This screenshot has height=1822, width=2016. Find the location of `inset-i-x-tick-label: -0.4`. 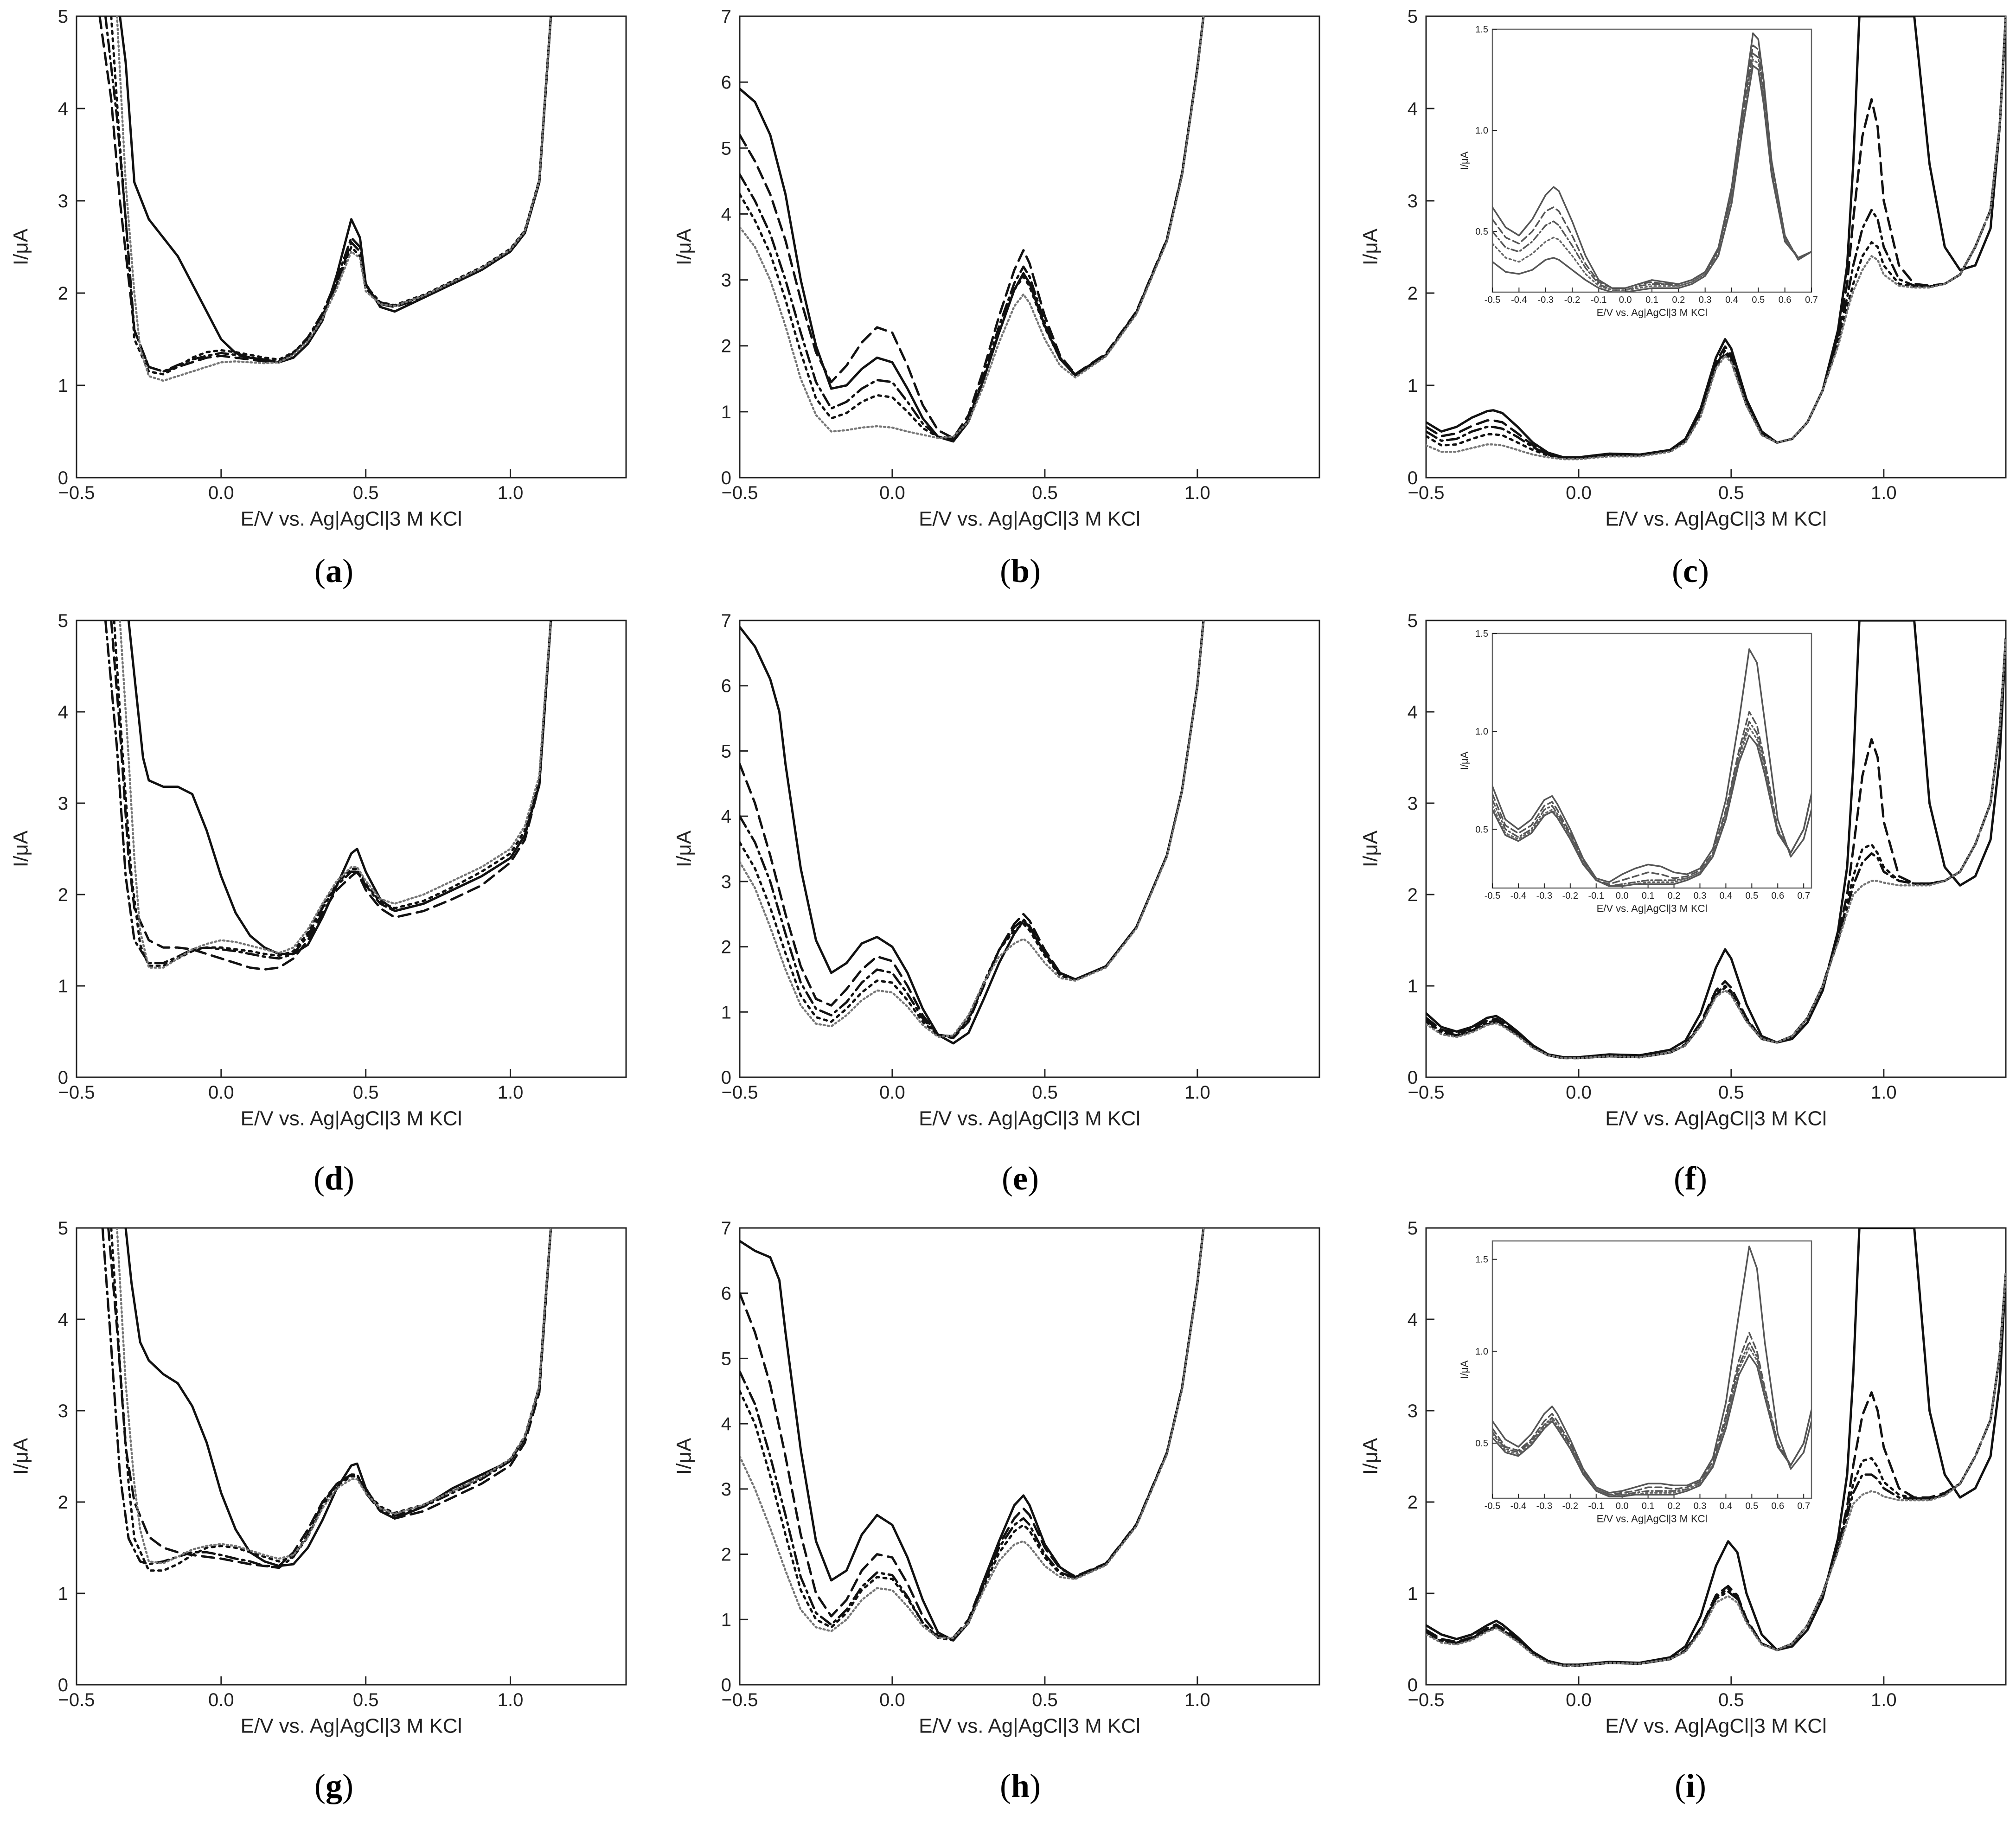

inset-i-x-tick-label: -0.4 is located at coordinates (1518, 1506).